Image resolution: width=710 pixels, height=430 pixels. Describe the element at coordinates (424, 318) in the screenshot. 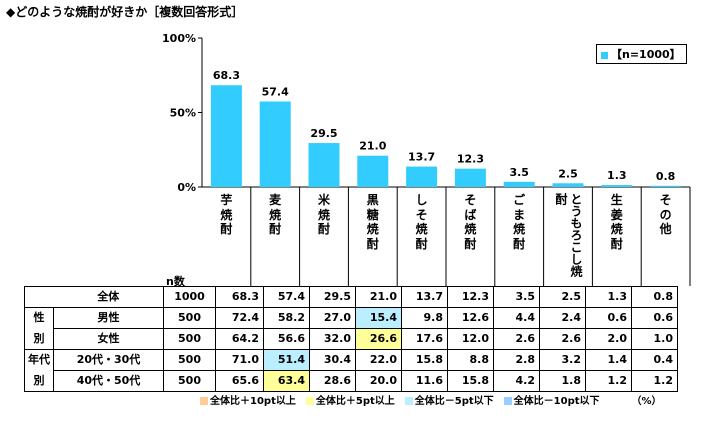

I see `table-cell: 9.8` at that location.